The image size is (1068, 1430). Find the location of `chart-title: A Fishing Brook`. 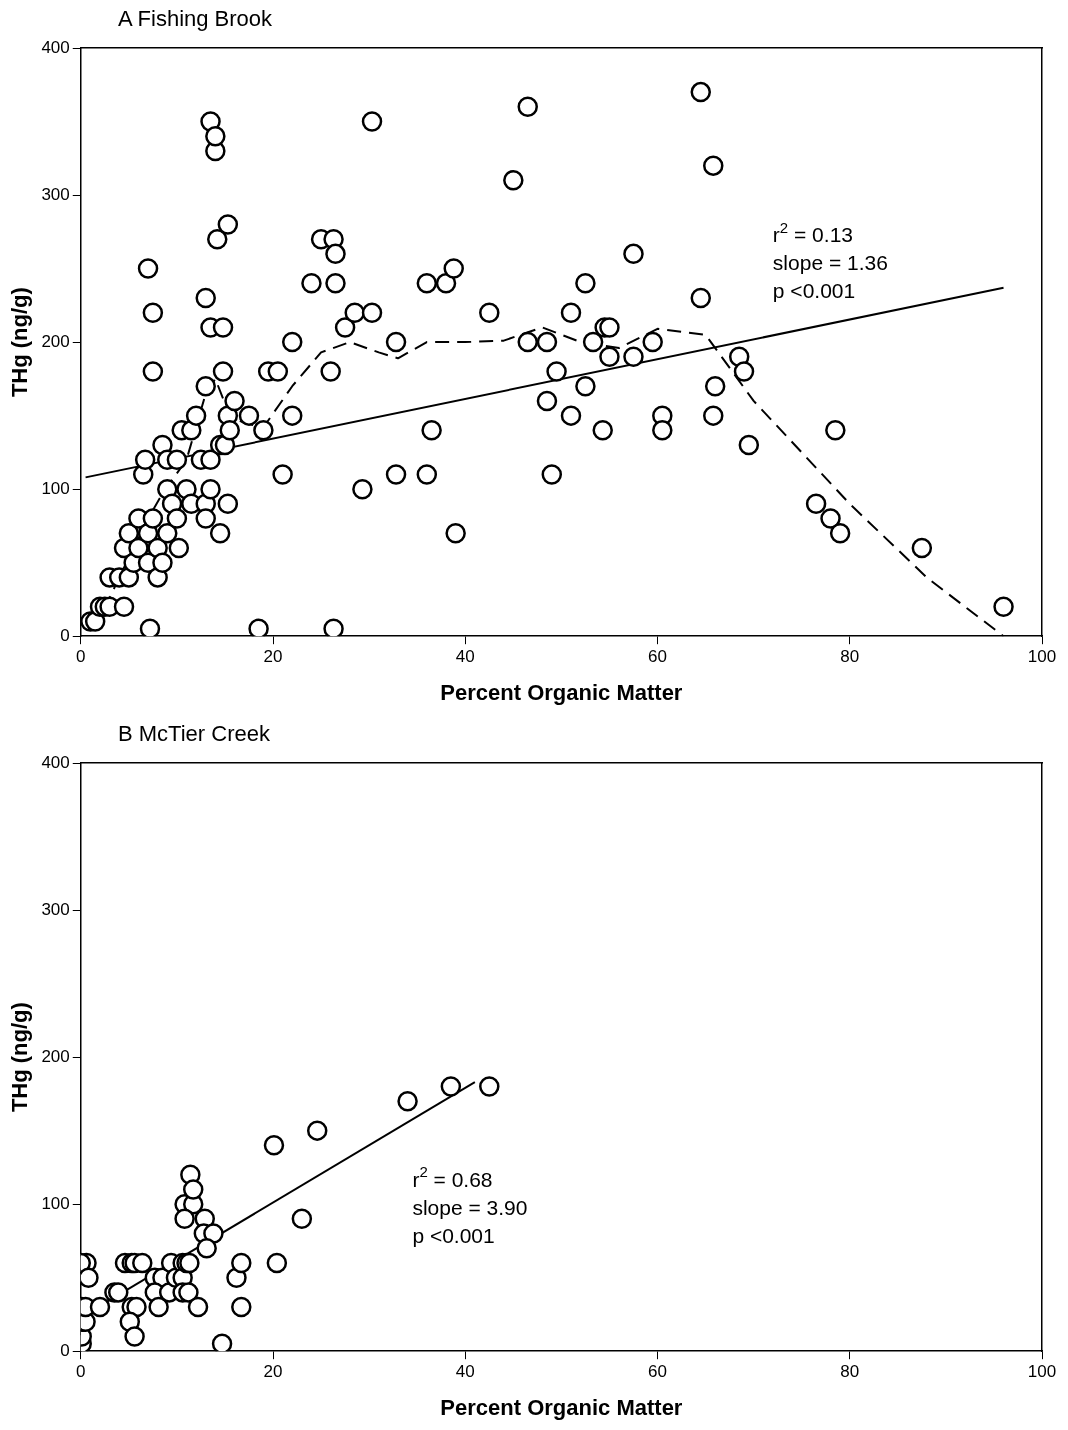

chart-title: A Fishing Brook is located at coordinates (195, 19).